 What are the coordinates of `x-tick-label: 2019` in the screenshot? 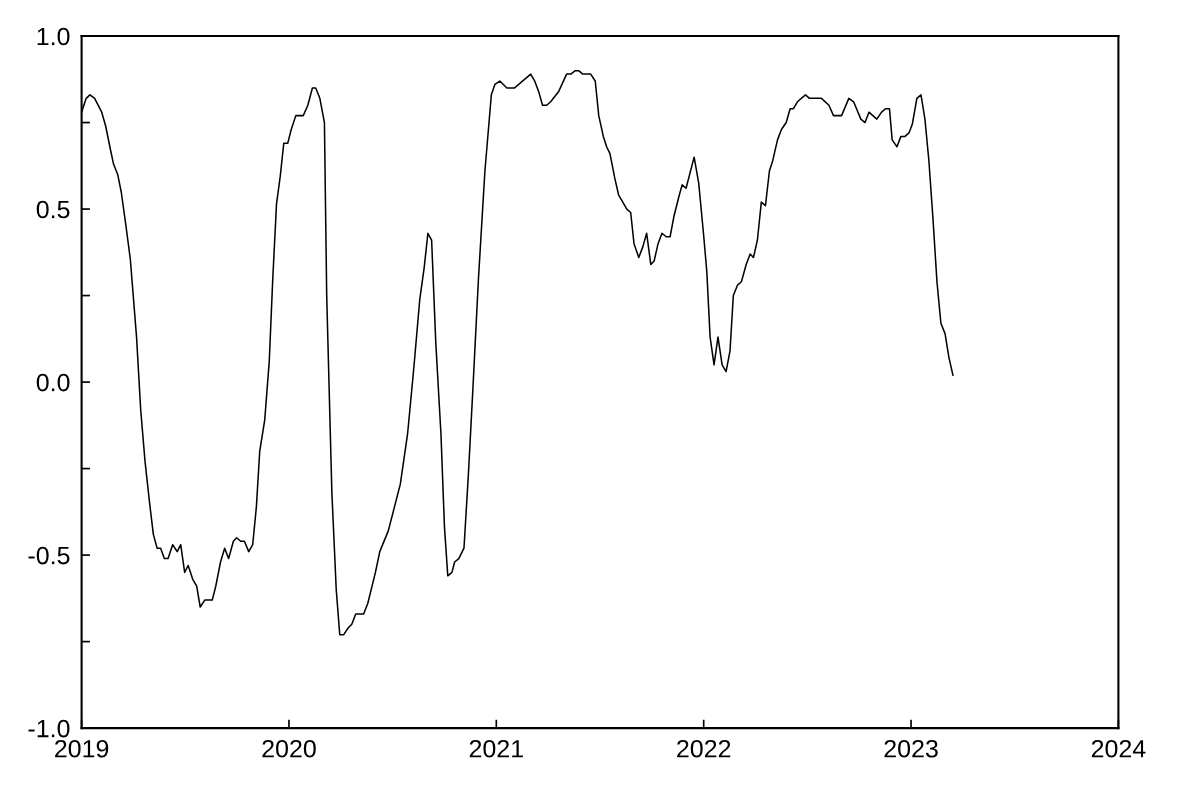 It's located at (82, 748).